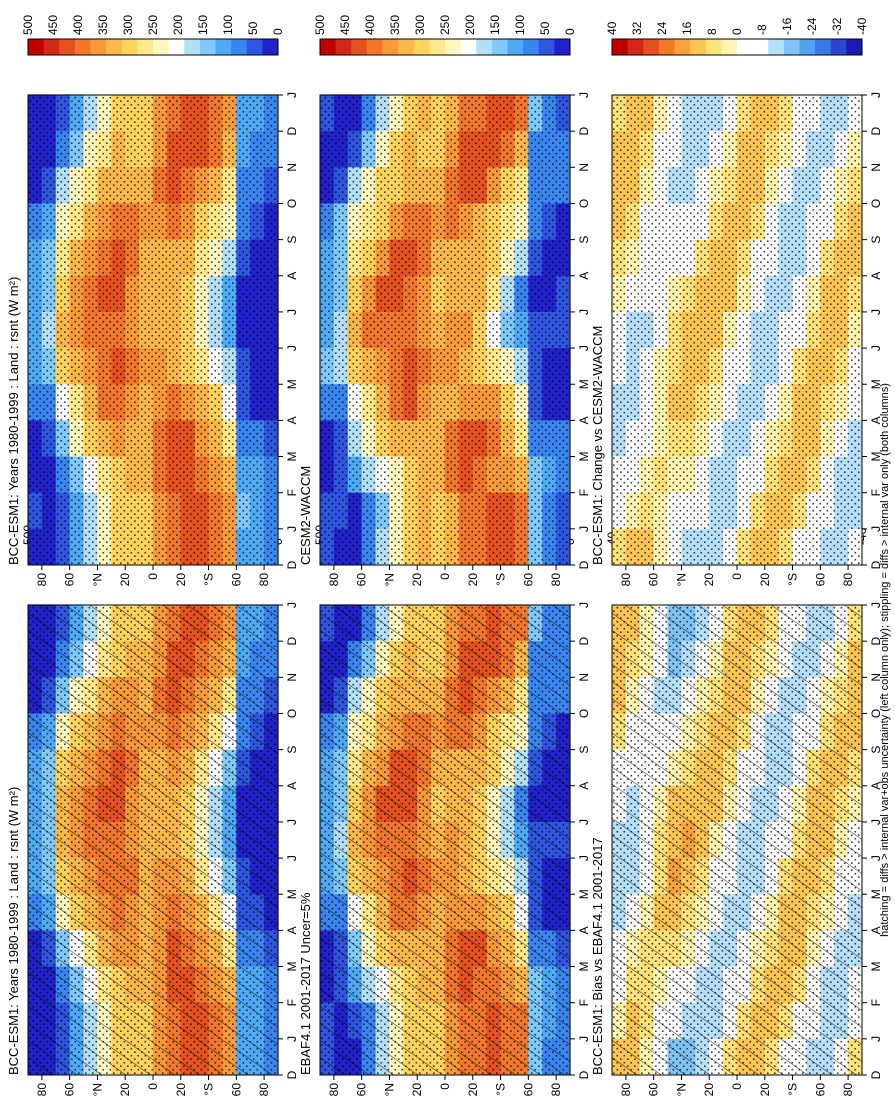 The height and width of the screenshot is (1102, 895). Describe the element at coordinates (28, 25) in the screenshot. I see `colorbar-label: 500` at that location.